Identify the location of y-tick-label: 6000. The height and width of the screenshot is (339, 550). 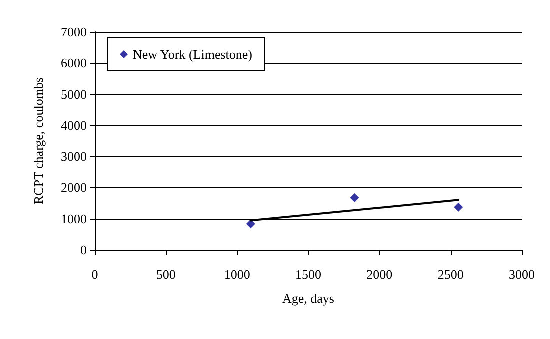
(74, 63).